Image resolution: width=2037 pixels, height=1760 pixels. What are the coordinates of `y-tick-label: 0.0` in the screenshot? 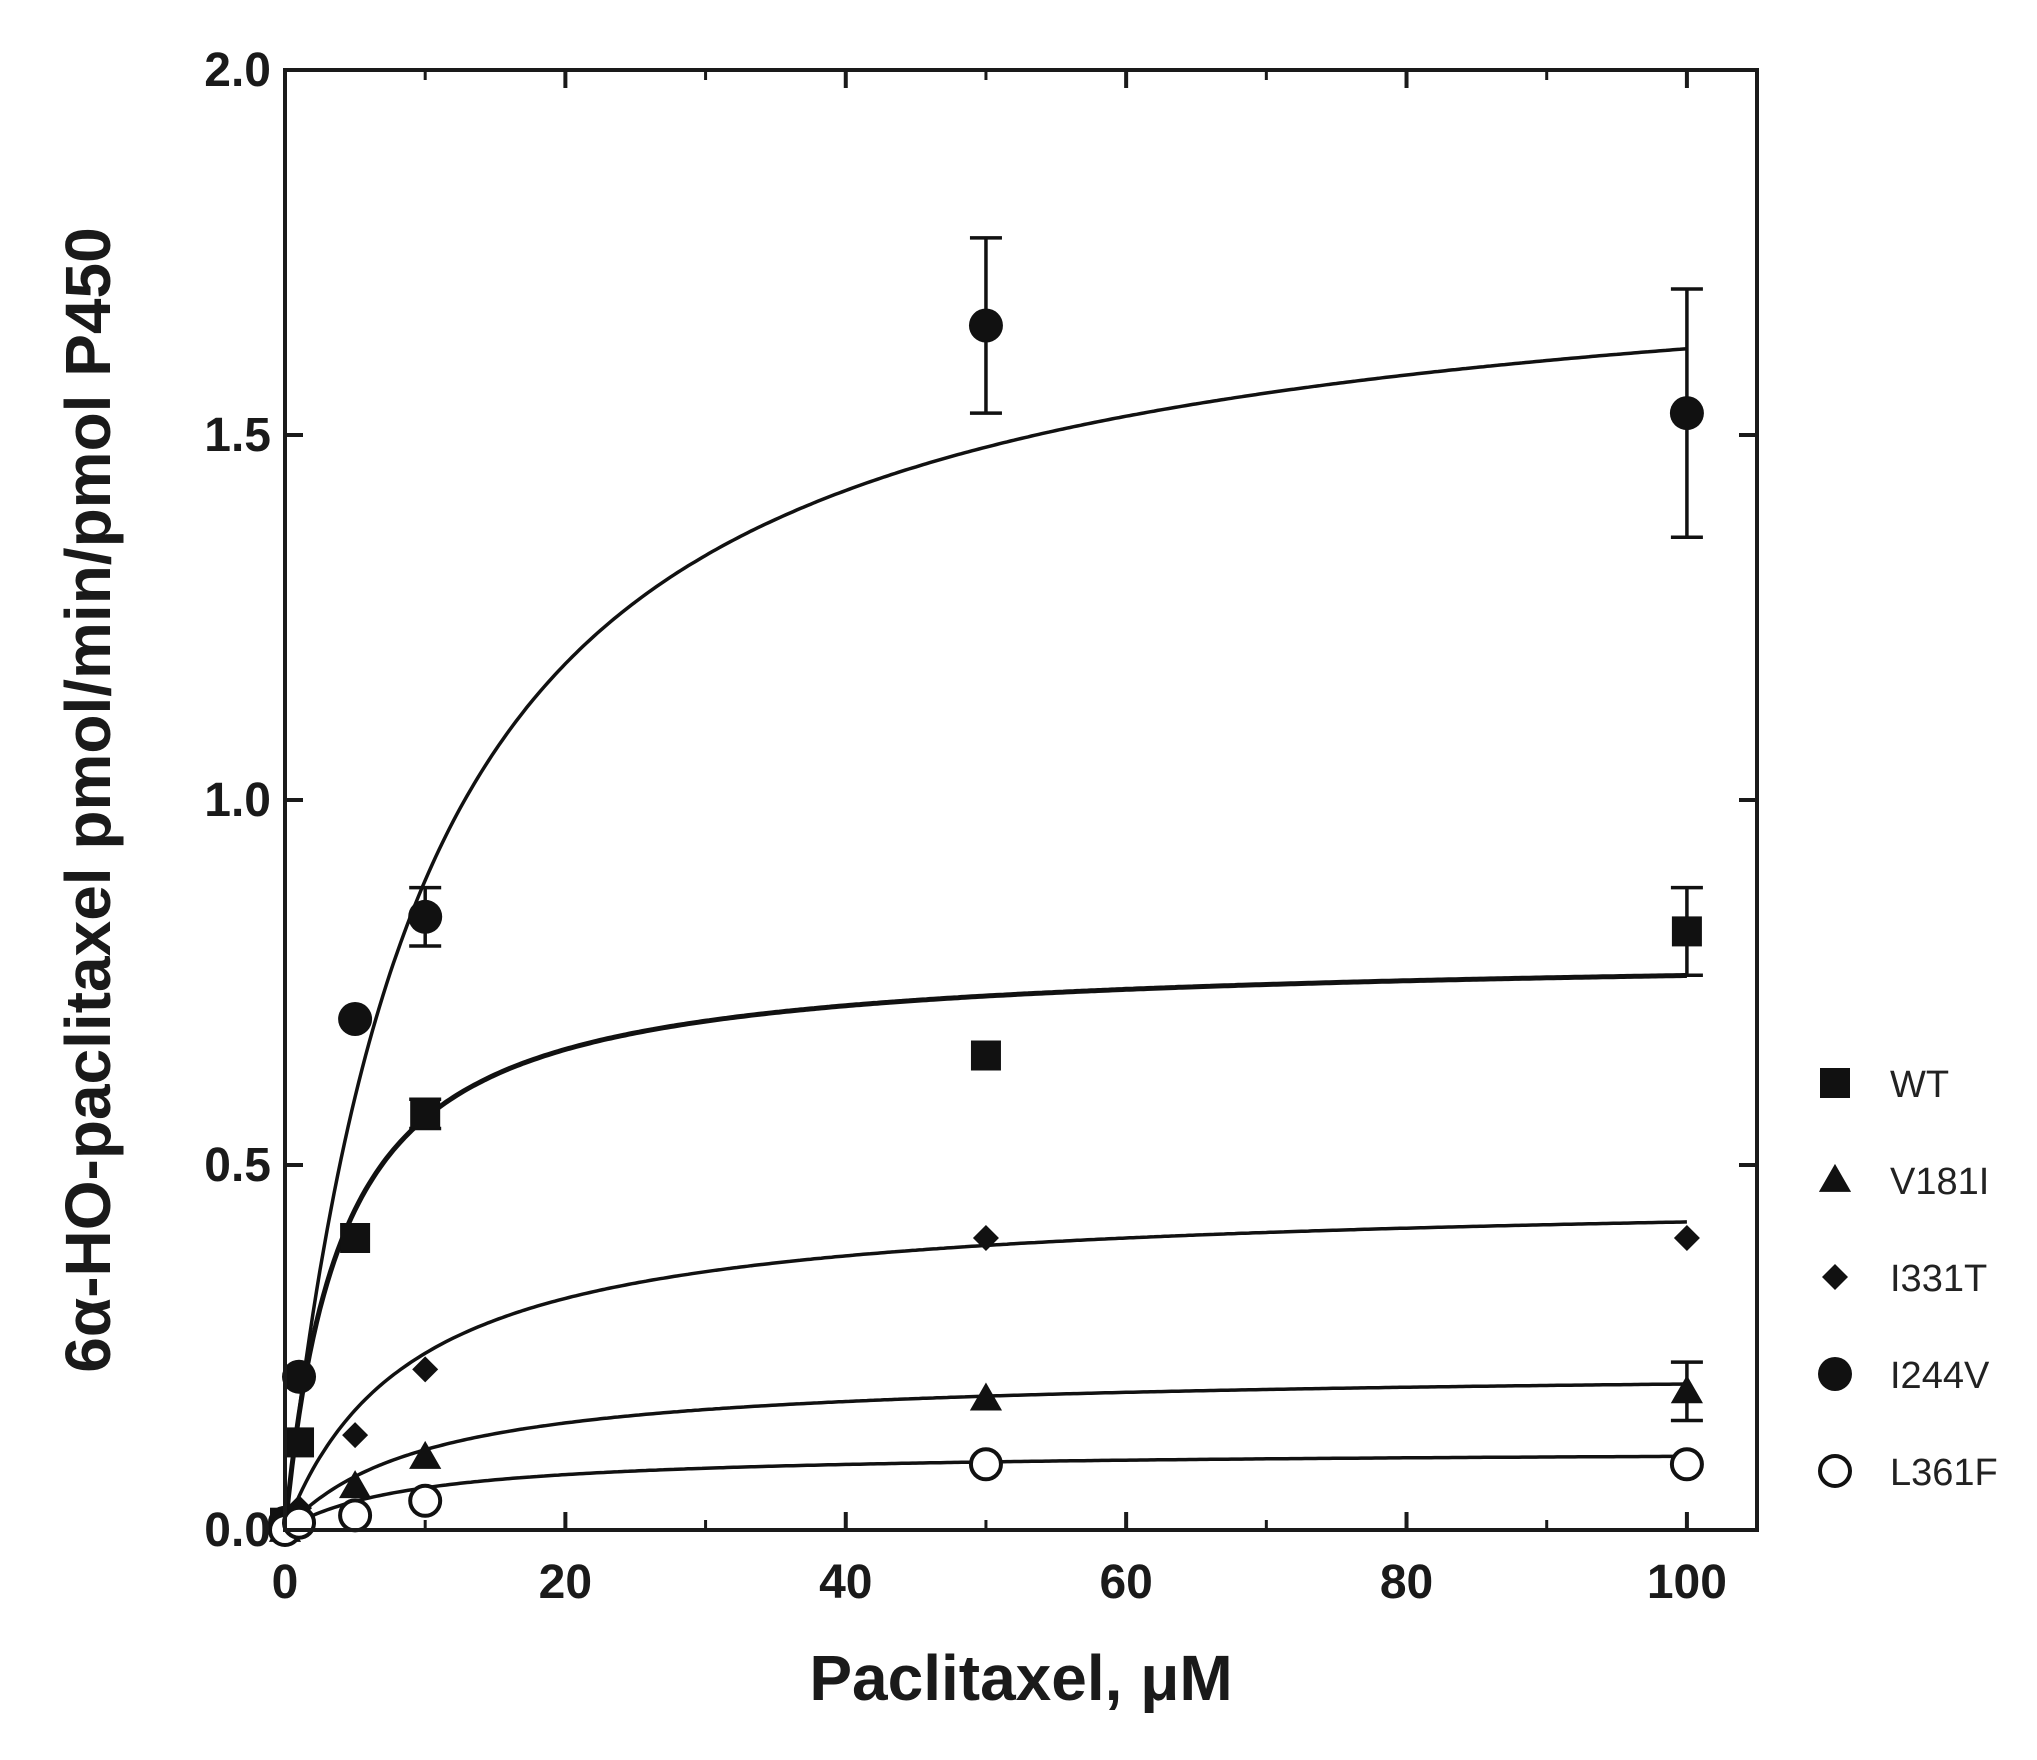 It's located at (237, 1530).